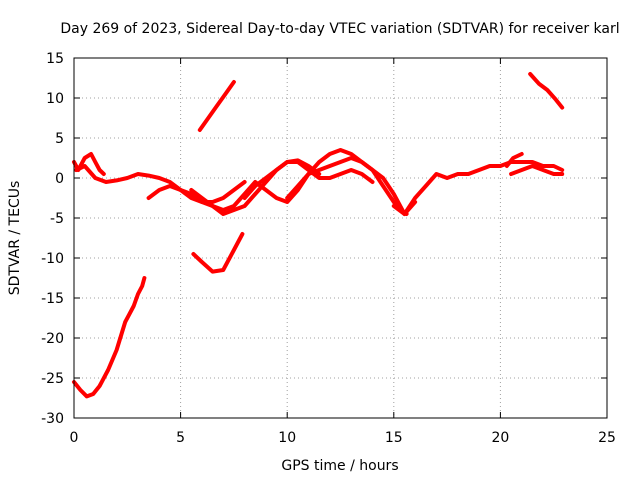 This screenshot has height=480, width=640. I want to click on x-tick-label: 25, so click(607, 438).